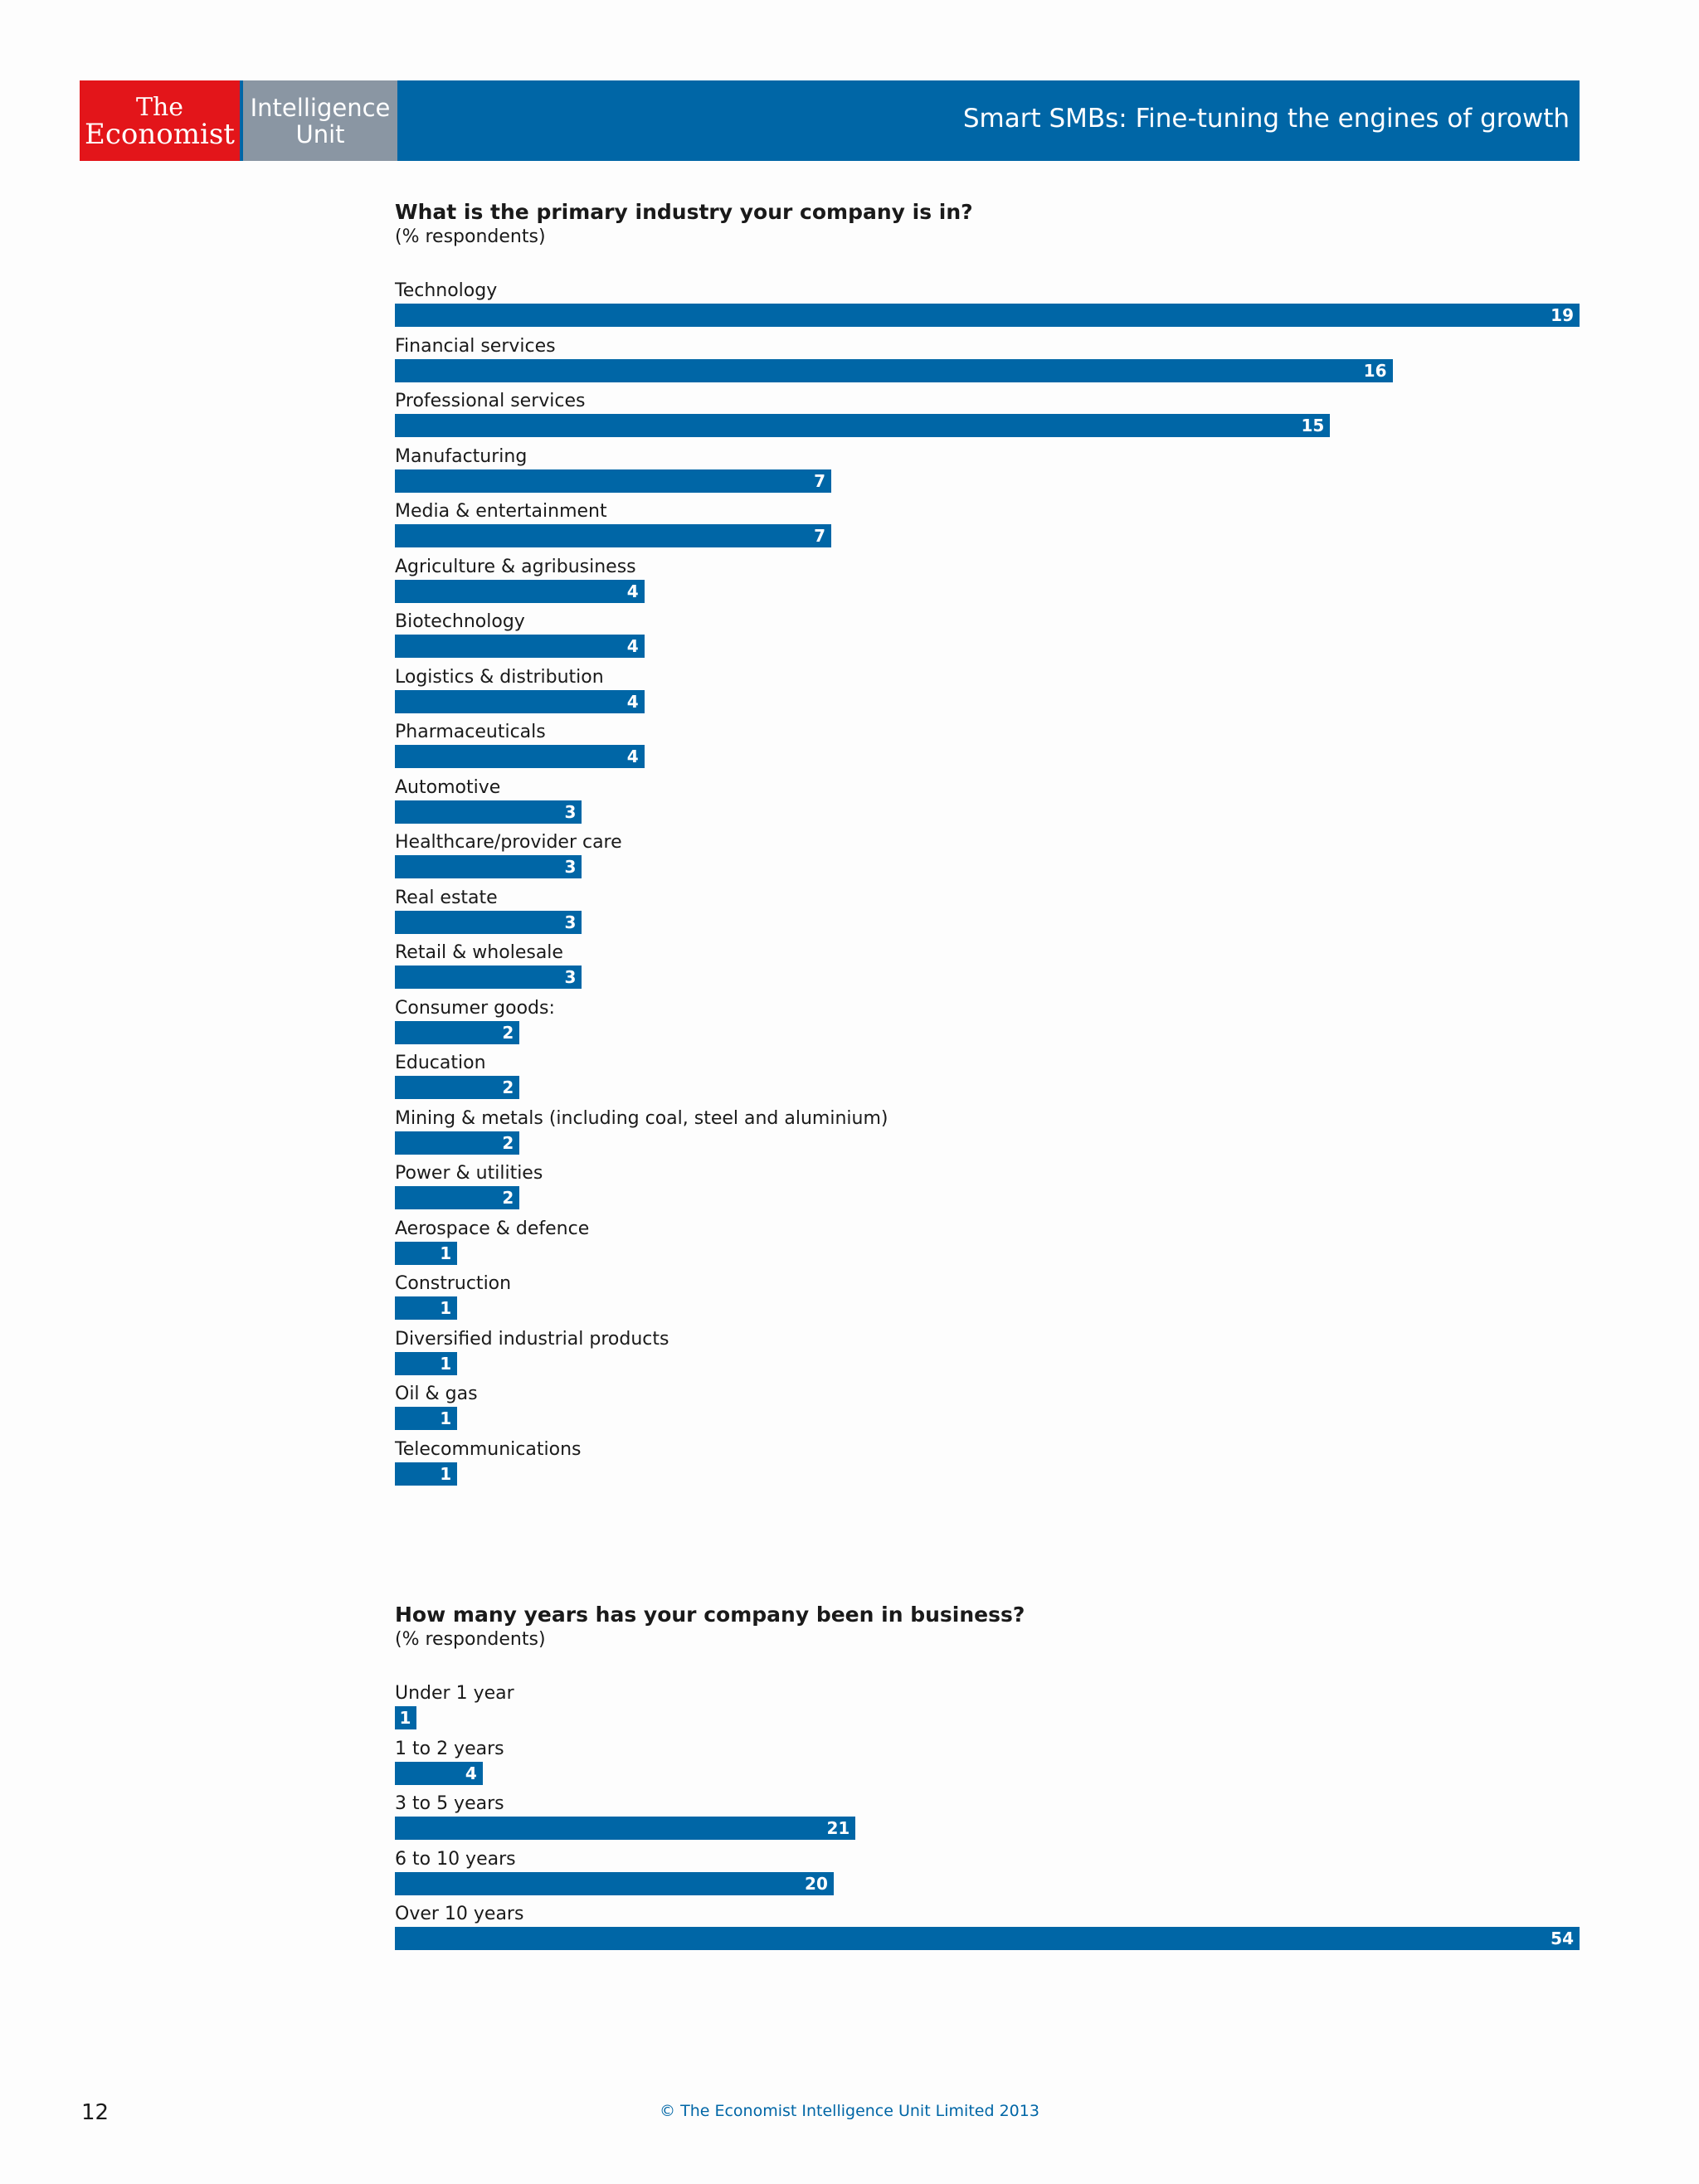  I want to click on category-label: Biotechnology, so click(460, 621).